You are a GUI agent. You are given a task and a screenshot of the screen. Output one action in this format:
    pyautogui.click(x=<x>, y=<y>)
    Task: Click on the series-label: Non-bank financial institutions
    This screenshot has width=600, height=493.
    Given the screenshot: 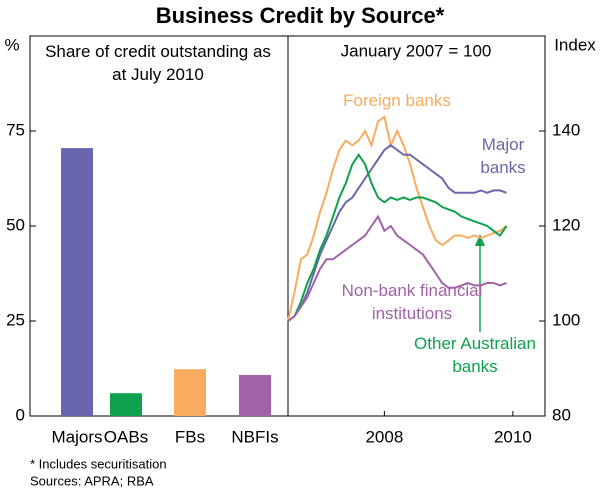 What is the action you would take?
    pyautogui.click(x=412, y=302)
    